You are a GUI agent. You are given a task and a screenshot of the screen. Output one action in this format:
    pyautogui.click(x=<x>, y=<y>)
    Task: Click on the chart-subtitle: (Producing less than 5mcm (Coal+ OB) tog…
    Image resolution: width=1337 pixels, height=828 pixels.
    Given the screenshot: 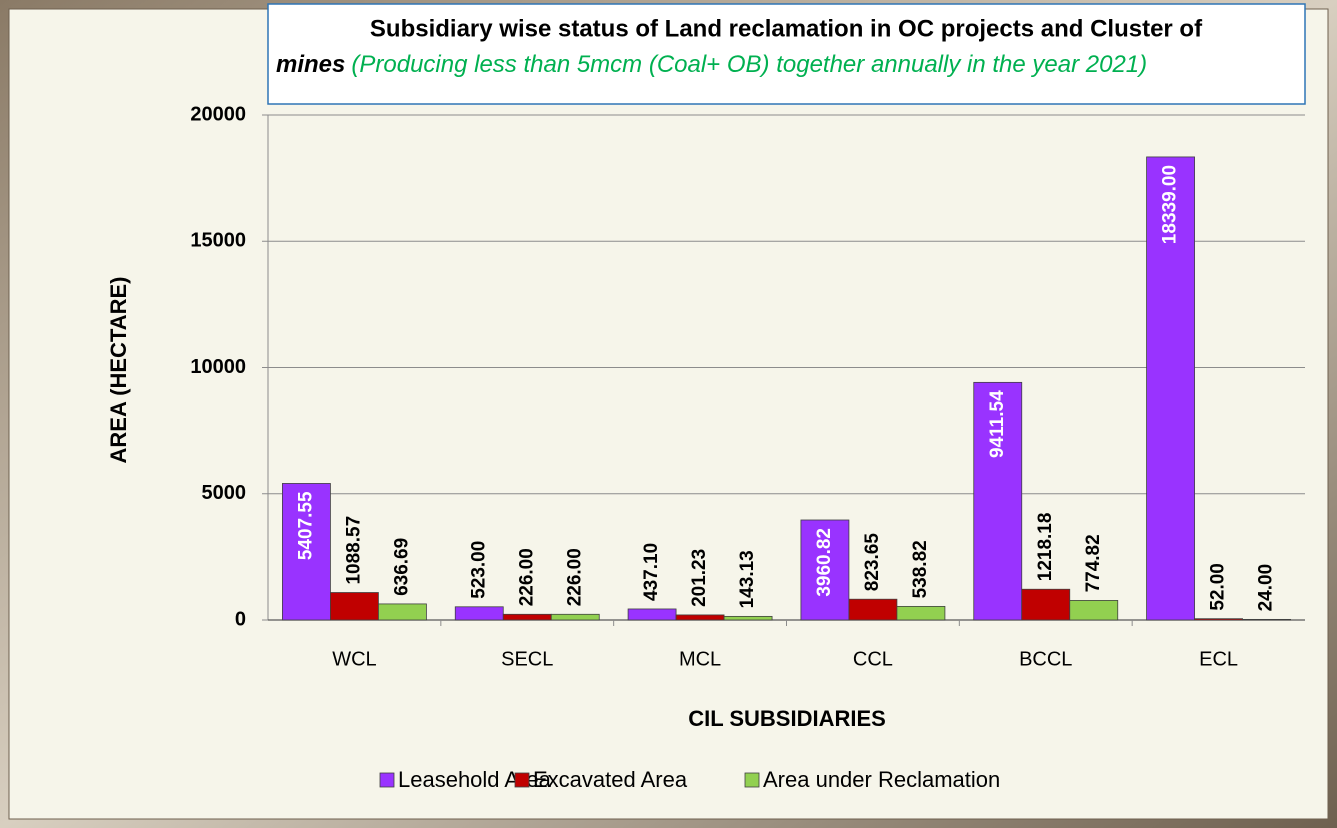 What is the action you would take?
    pyautogui.click(x=749, y=64)
    